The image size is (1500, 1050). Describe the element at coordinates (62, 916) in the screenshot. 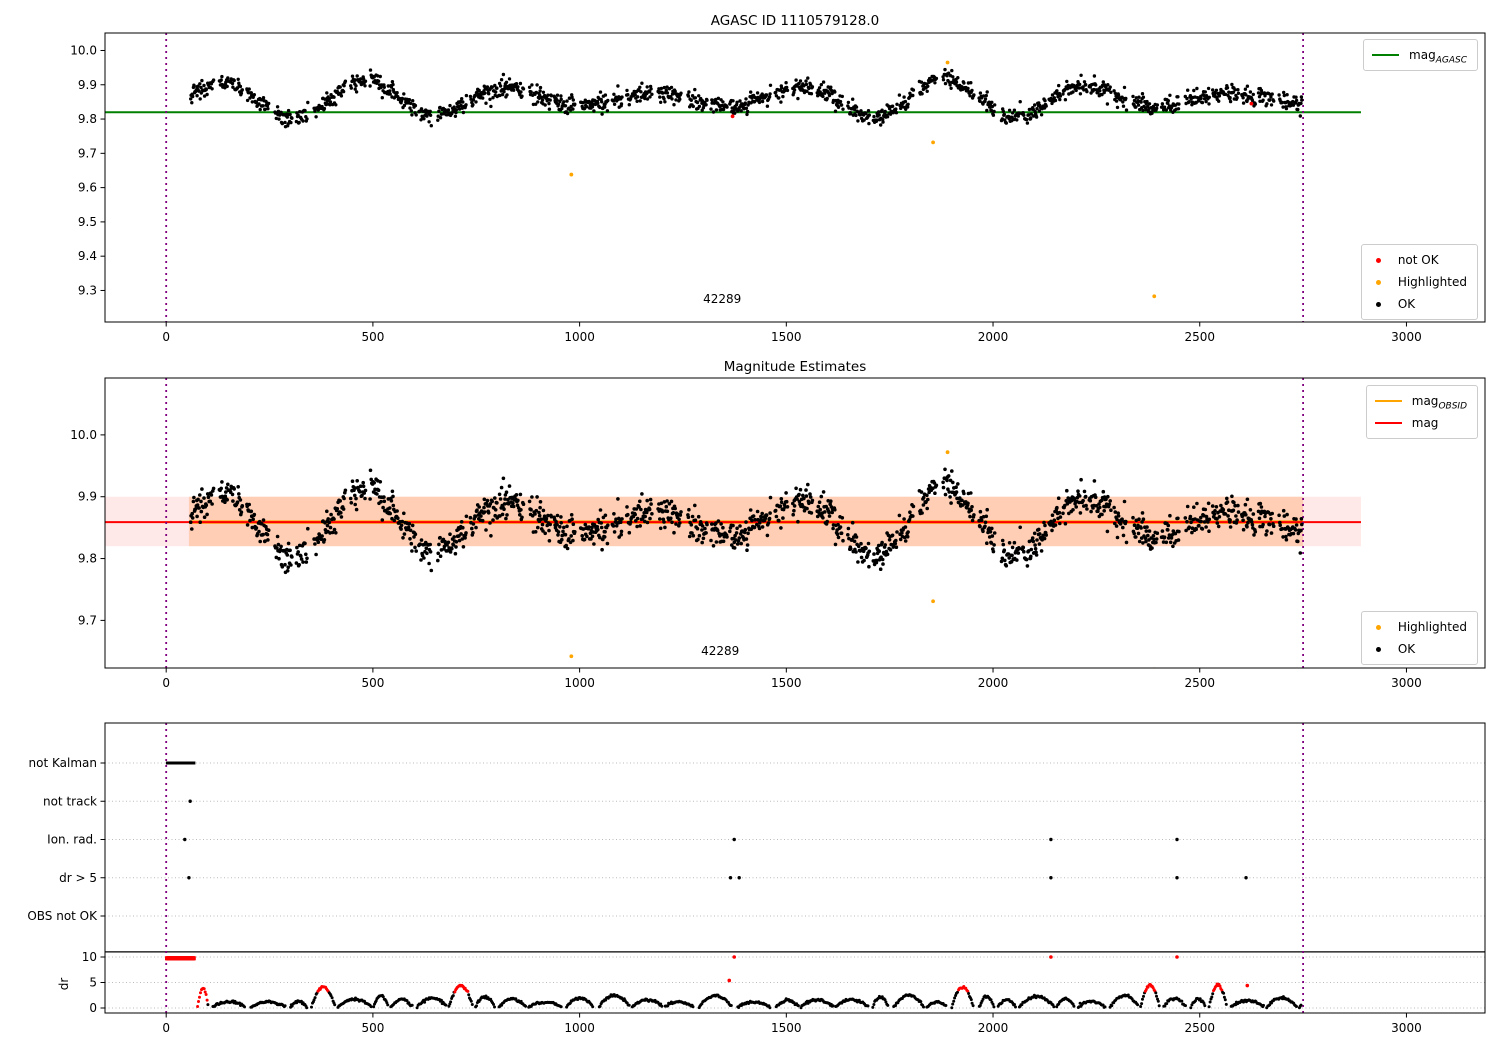

I see `category-label: OBS not OK` at that location.